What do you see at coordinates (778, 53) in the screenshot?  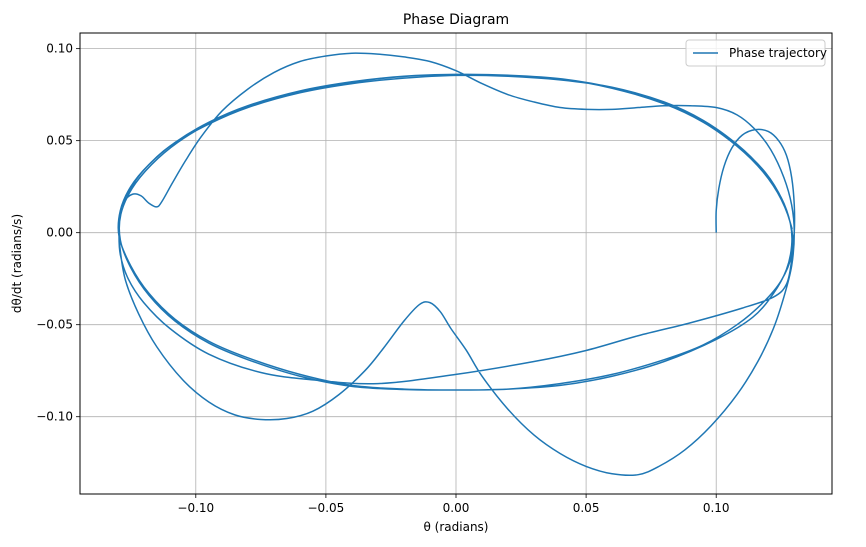 I see `legend-label-phase-trajectory: Phase trajectory` at bounding box center [778, 53].